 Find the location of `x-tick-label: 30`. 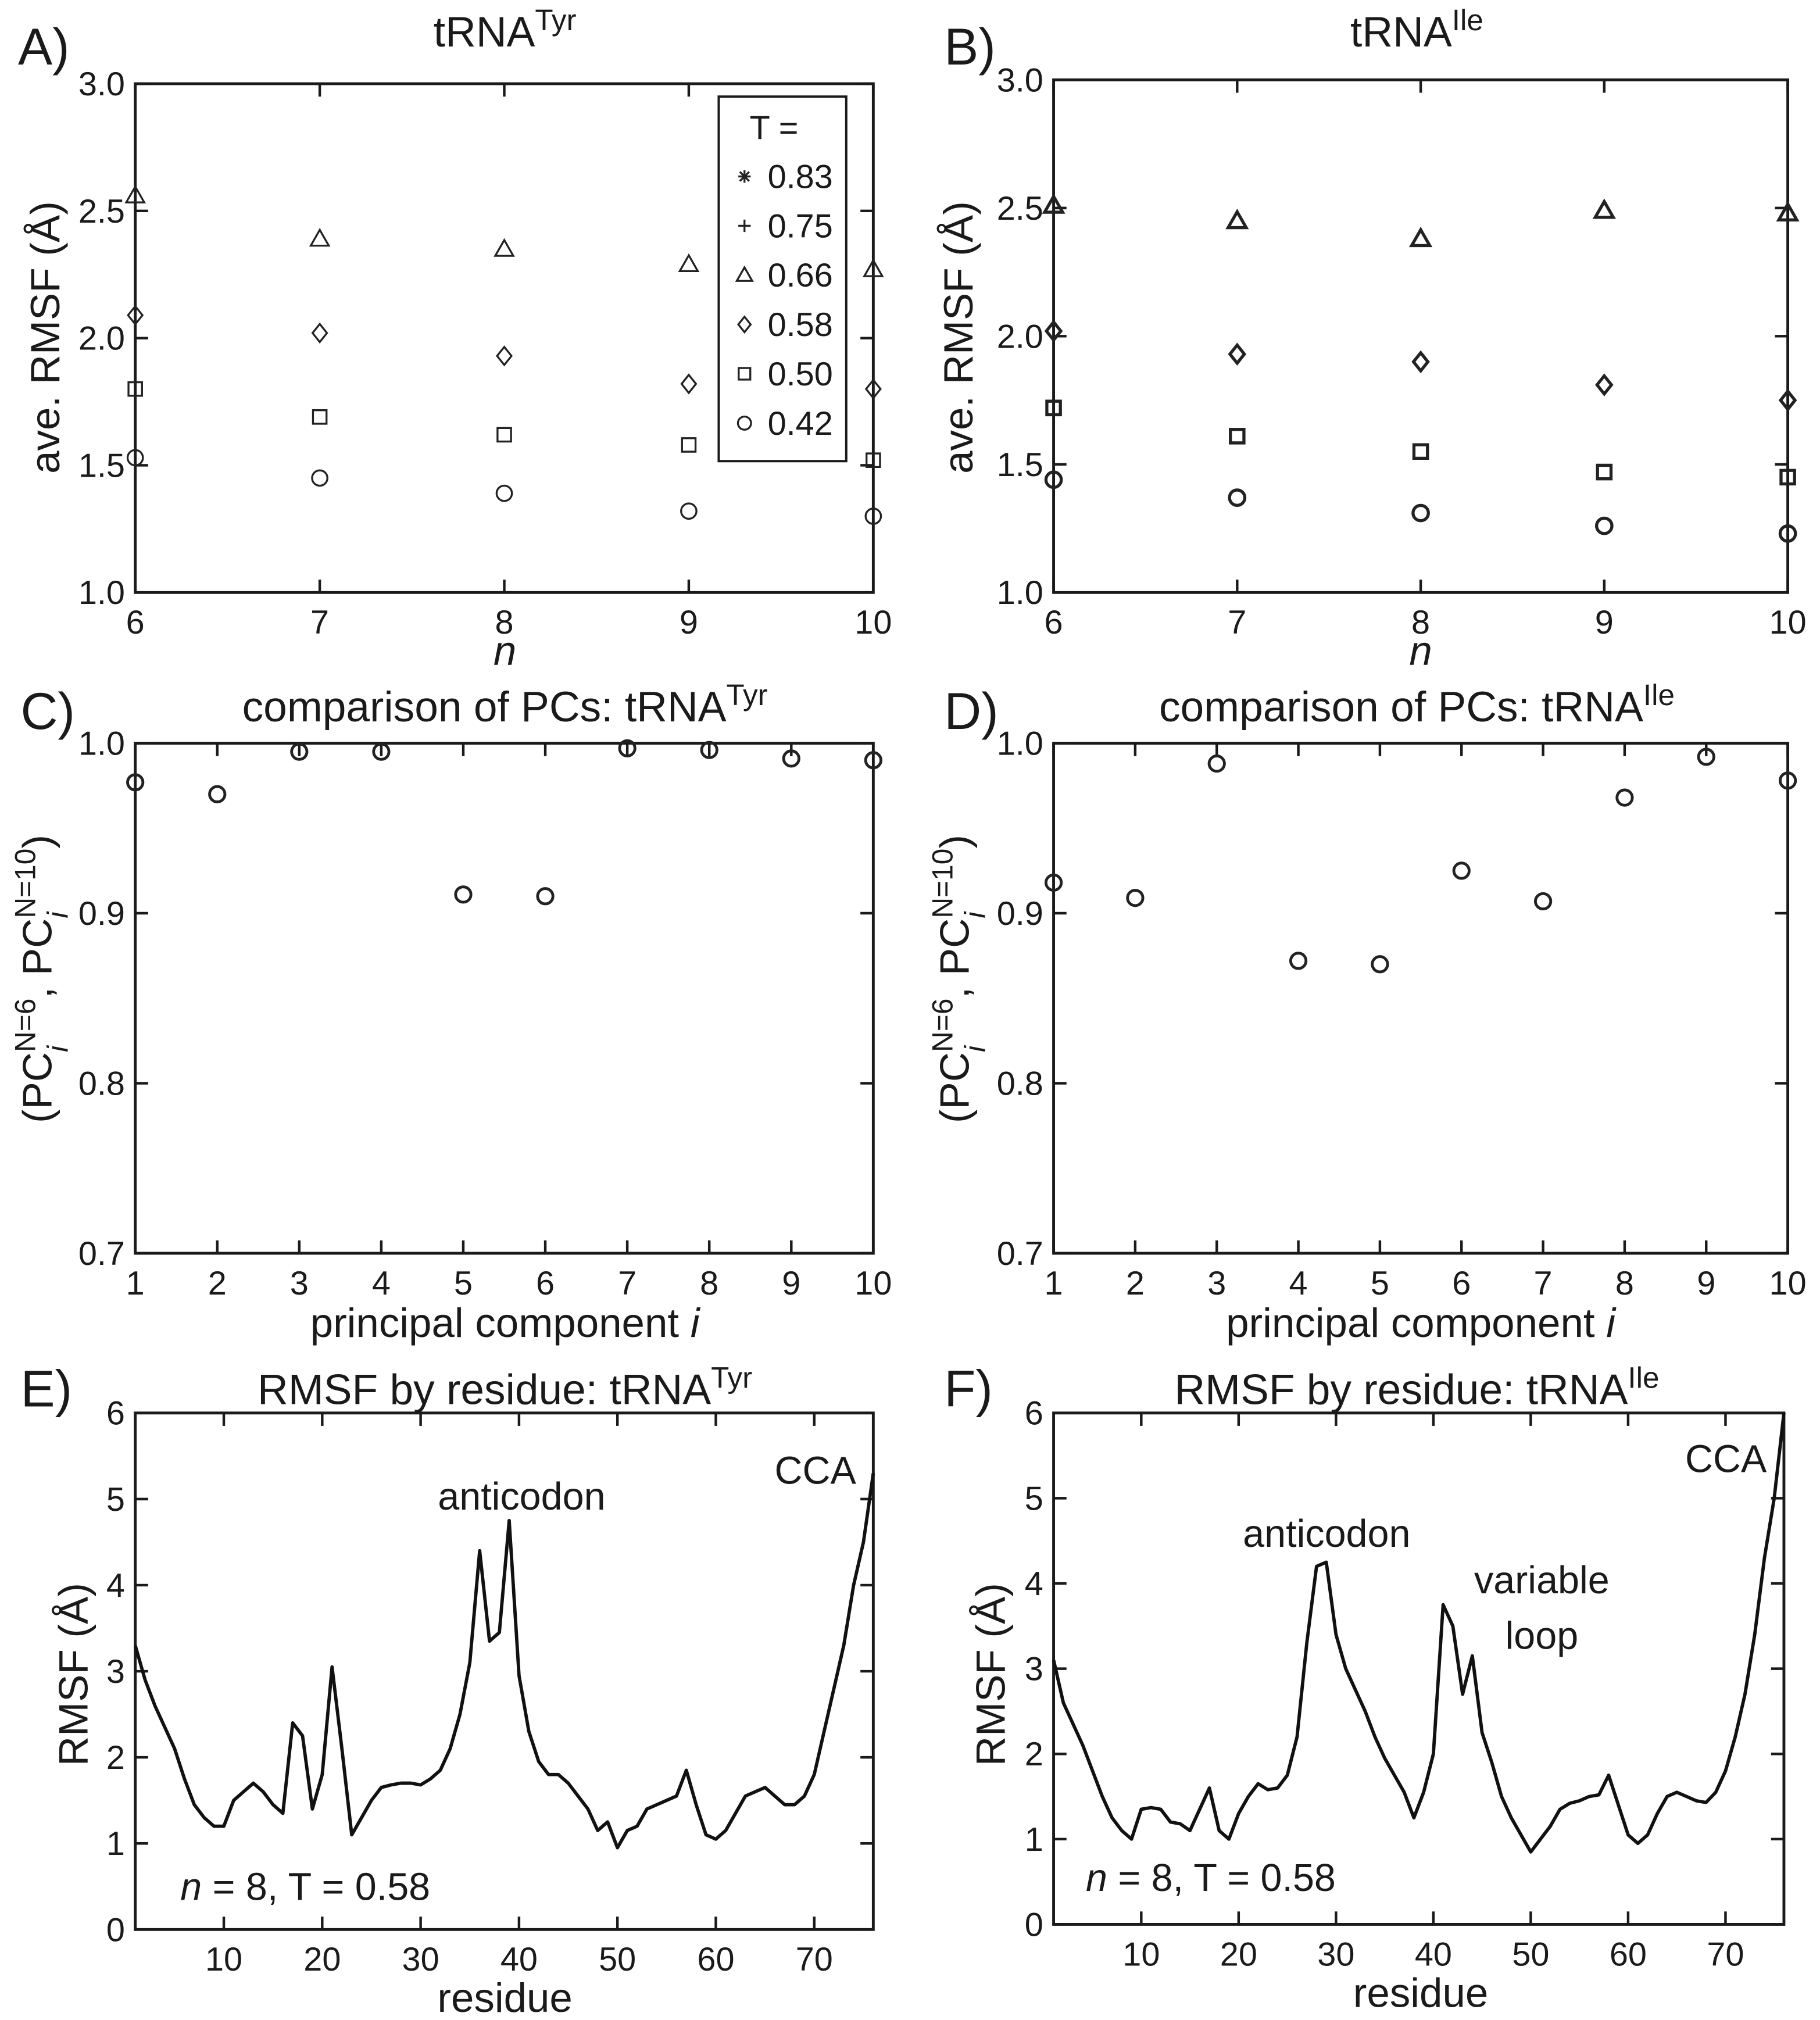

x-tick-label: 30 is located at coordinates (420, 1959).